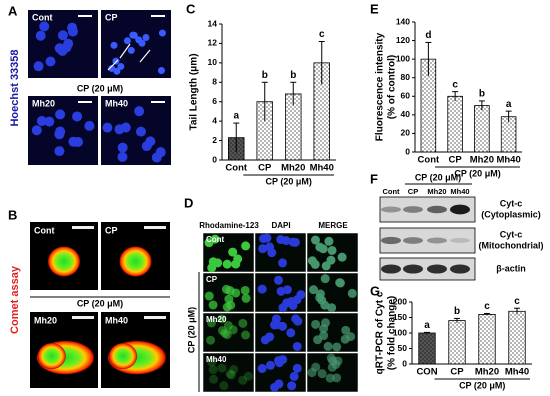 This screenshot has height=396, width=550. I want to click on row-label: Mh20, so click(216, 319).